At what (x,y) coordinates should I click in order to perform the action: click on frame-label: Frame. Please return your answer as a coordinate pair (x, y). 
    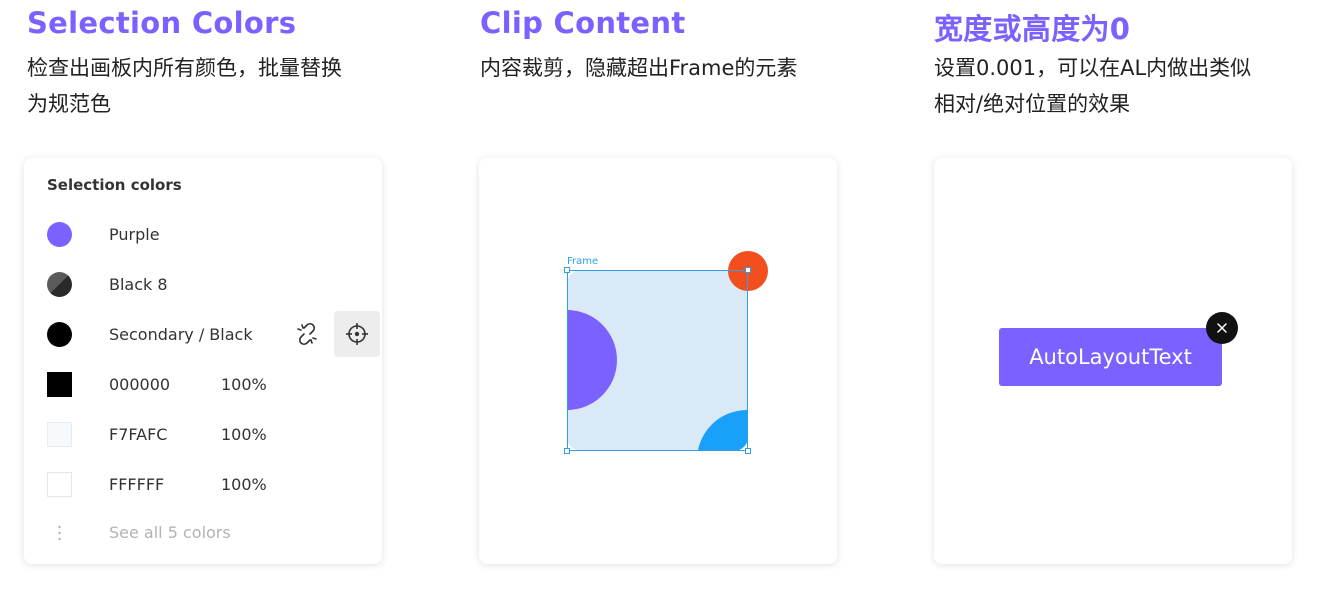
    Looking at the image, I should click on (583, 261).